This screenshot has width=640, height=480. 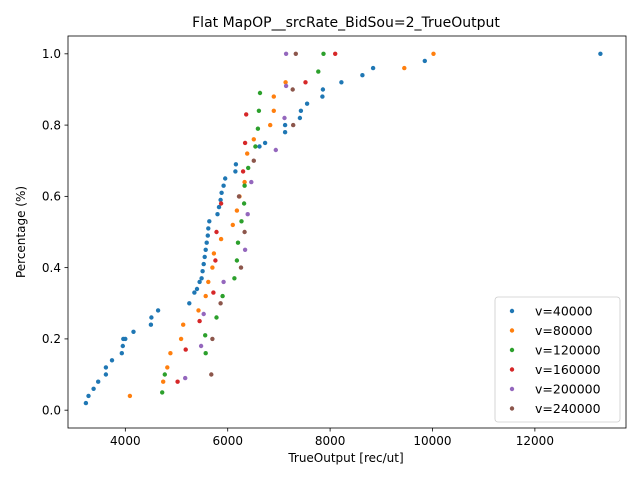 What do you see at coordinates (568, 389) in the screenshot?
I see `legend-label: v=200000` at bounding box center [568, 389].